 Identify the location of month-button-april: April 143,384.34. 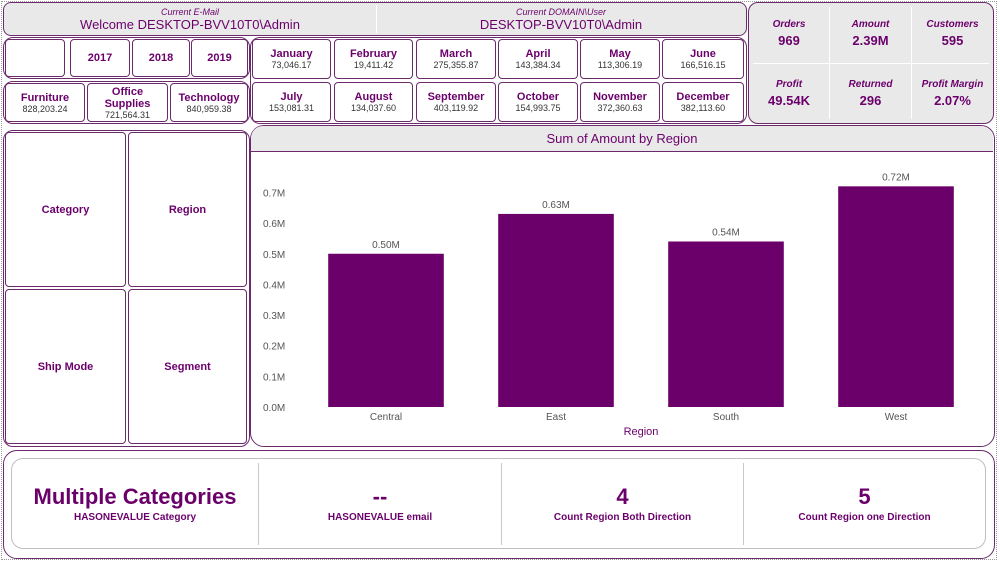
(538, 59).